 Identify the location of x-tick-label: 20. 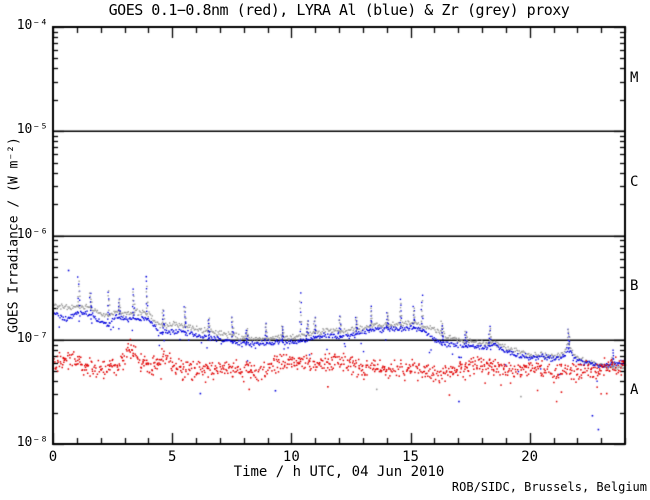
(530, 457).